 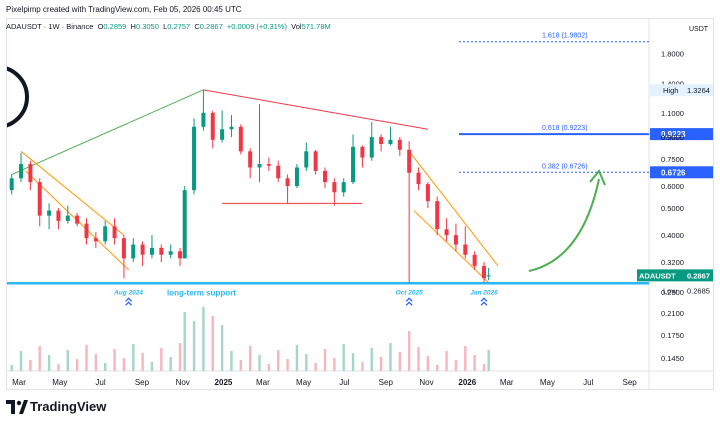 I want to click on fib_0382-axis-tag, so click(x=681, y=172).